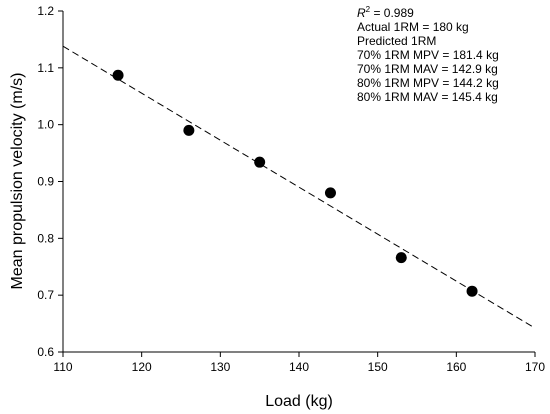  Describe the element at coordinates (392, 13) in the screenshot. I see `r-squared-value: = 0.989` at that location.